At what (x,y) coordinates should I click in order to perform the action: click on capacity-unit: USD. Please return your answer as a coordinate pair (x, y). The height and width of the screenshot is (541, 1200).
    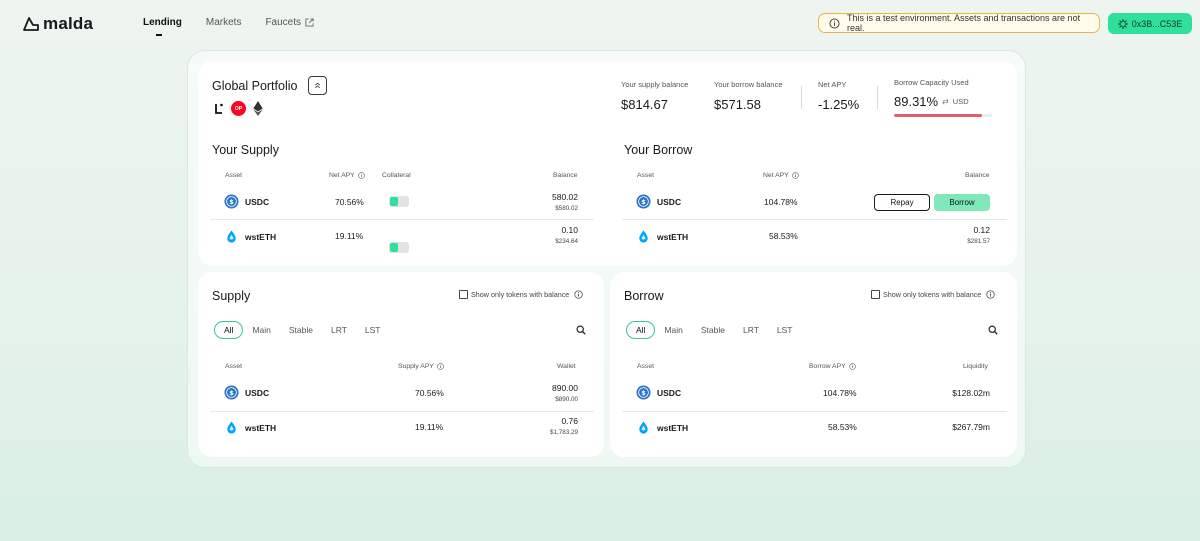
    Looking at the image, I should click on (960, 101).